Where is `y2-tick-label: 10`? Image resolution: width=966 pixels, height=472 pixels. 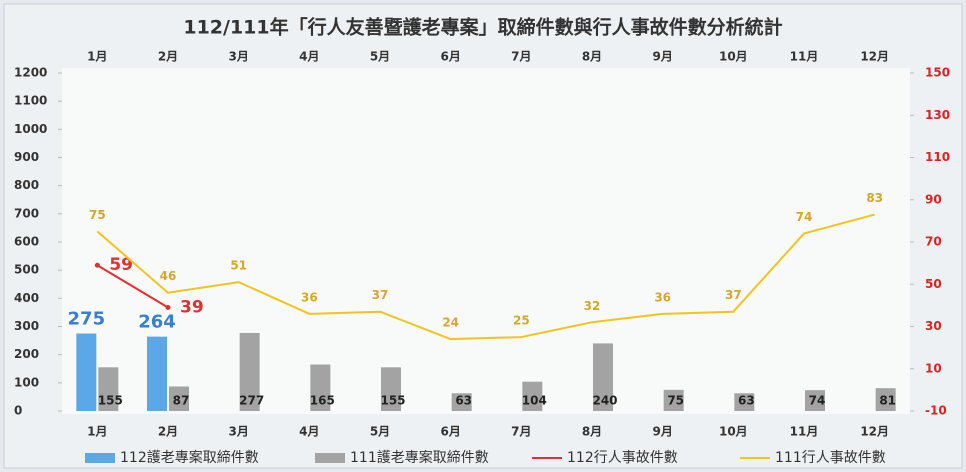 y2-tick-label: 10 is located at coordinates (933, 368).